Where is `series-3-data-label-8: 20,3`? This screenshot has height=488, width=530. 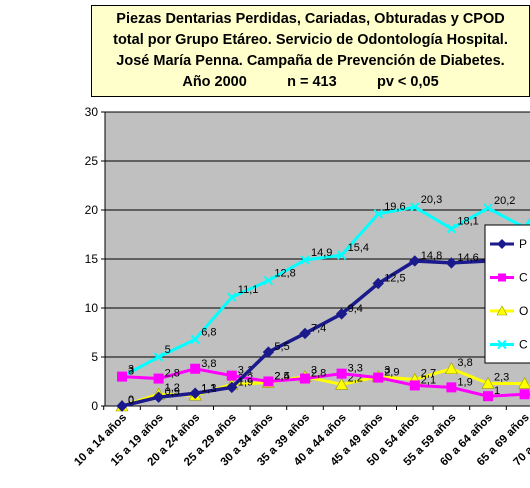
series-3-data-label-8: 20,3 is located at coordinates (431, 200).